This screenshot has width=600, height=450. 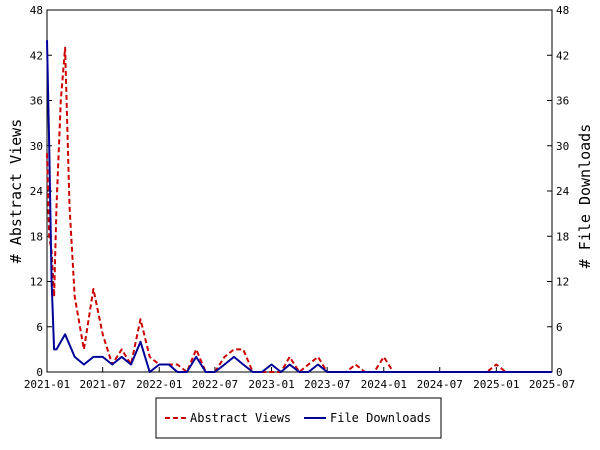 What do you see at coordinates (159, 384) in the screenshot?
I see `x-tick-label: 2022-01` at bounding box center [159, 384].